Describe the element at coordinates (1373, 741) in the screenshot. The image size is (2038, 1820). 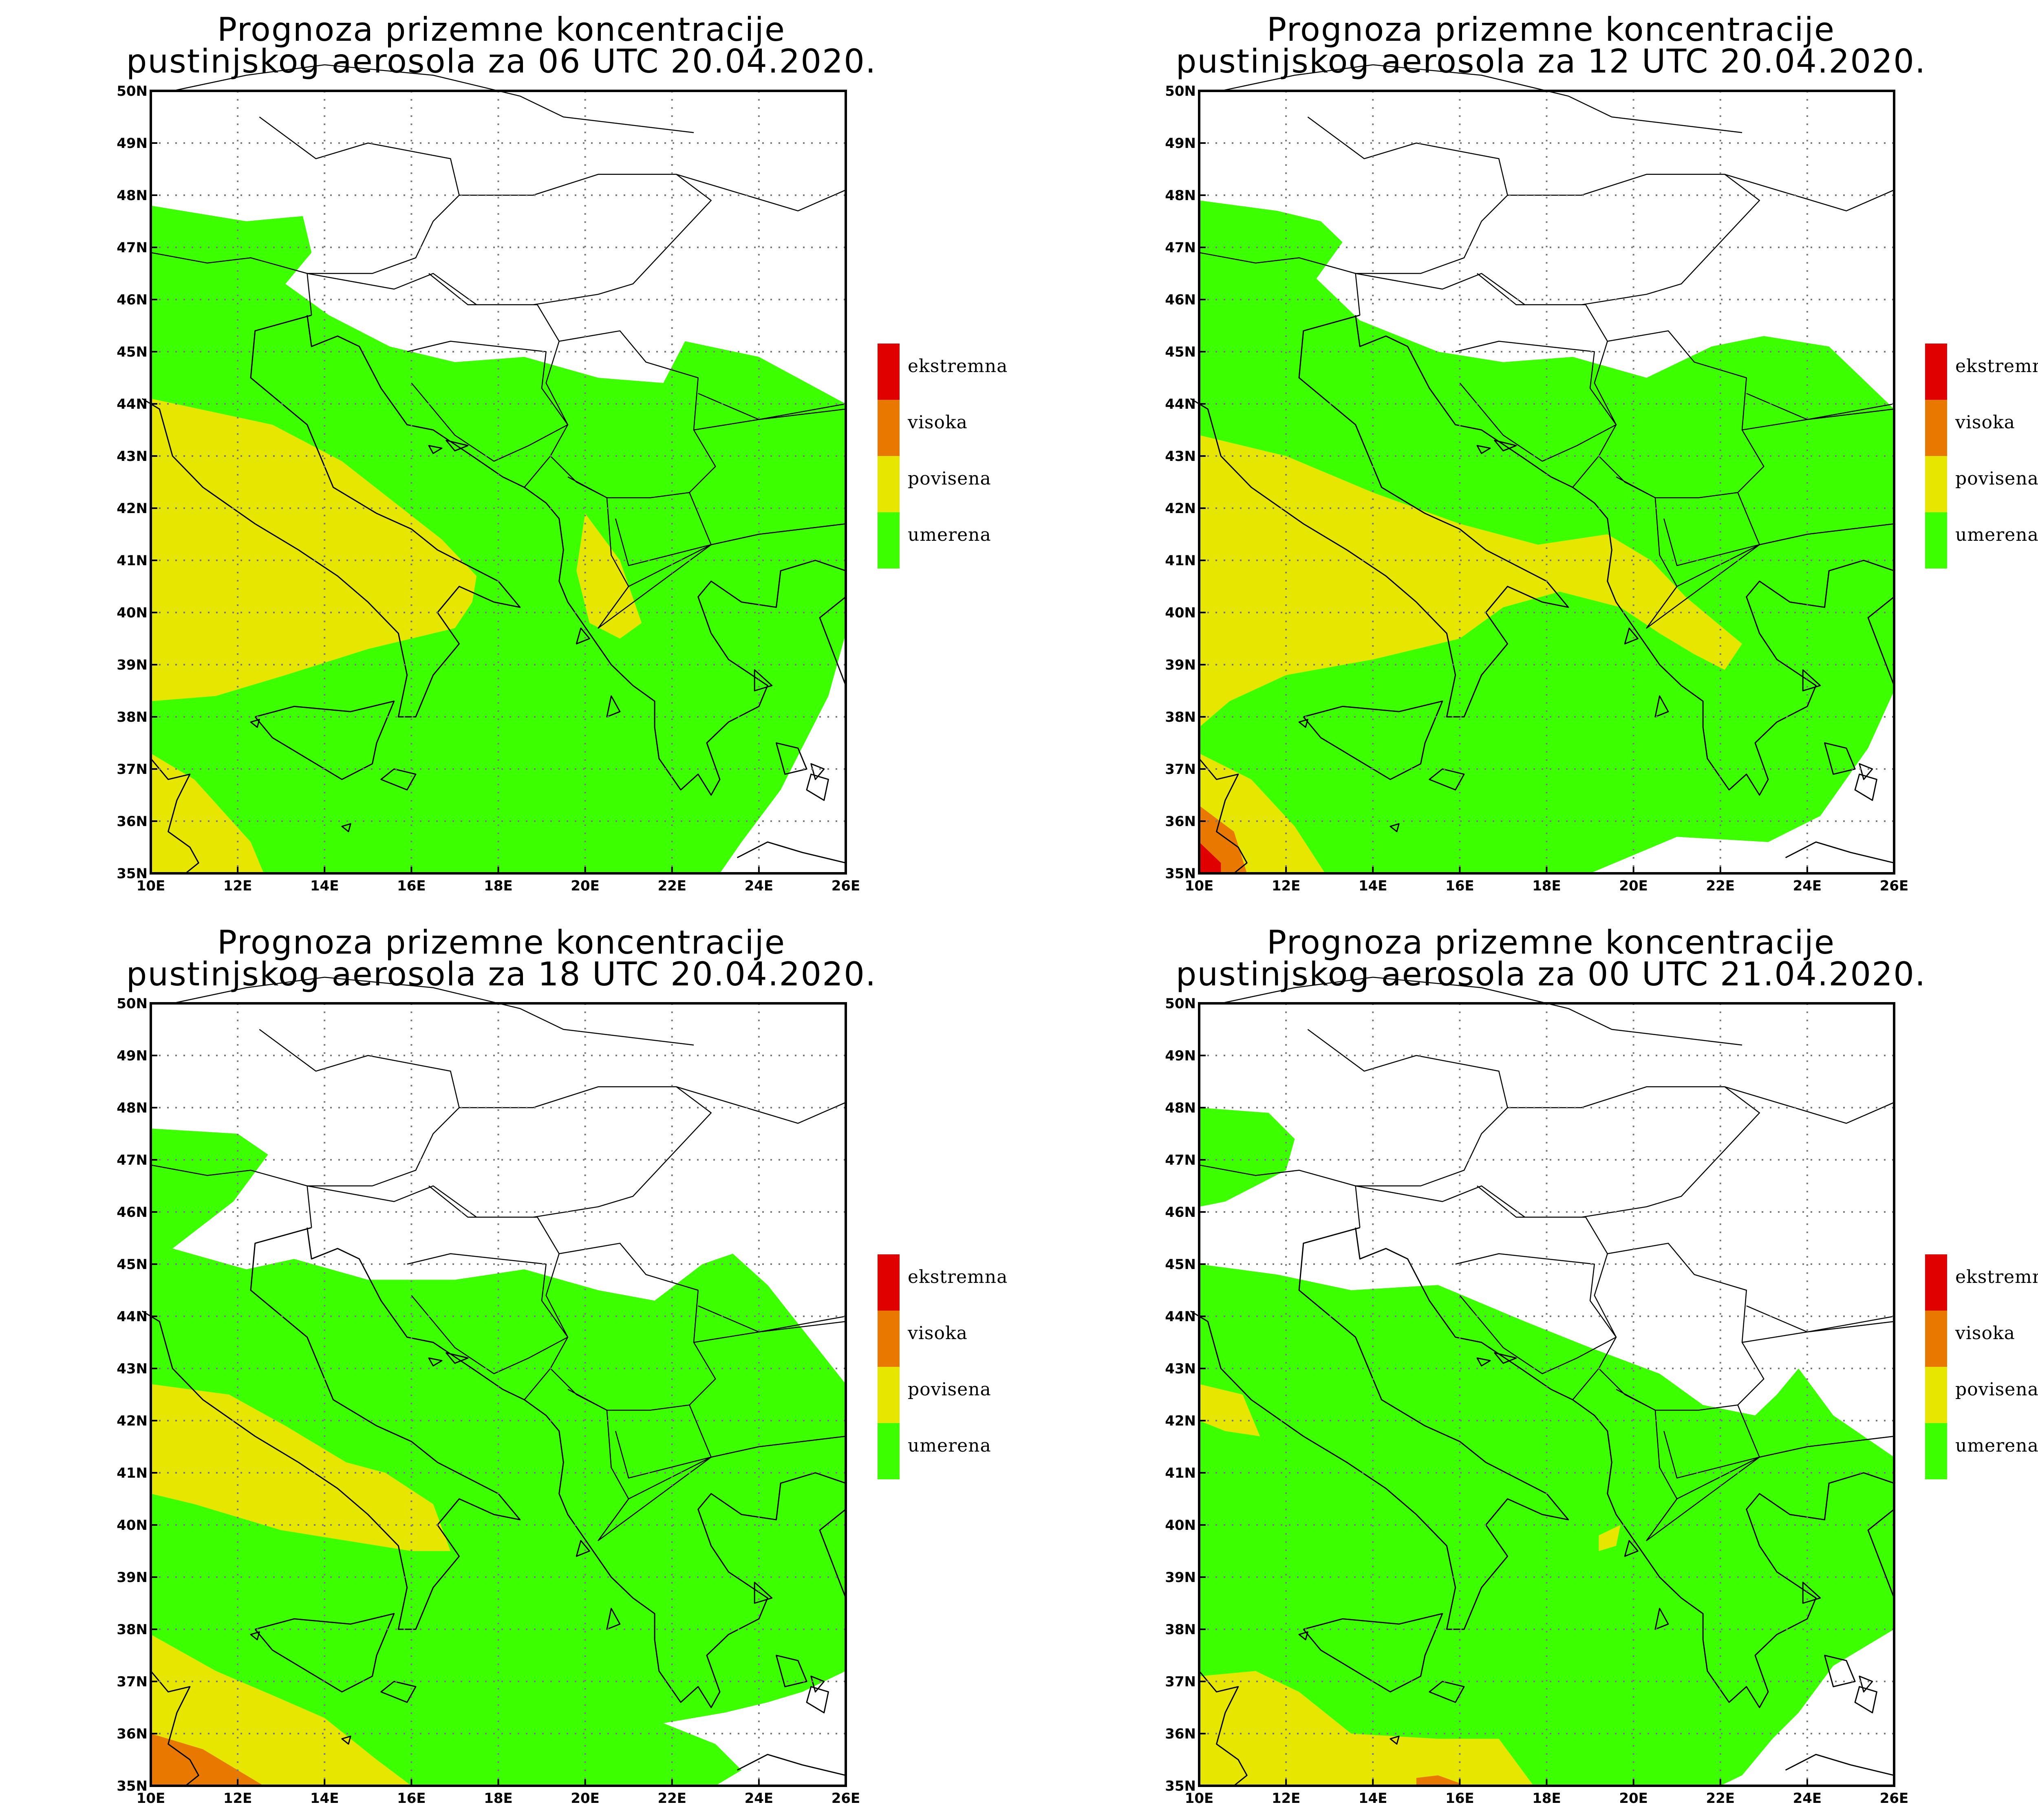
I see `coastline-sicily` at that location.